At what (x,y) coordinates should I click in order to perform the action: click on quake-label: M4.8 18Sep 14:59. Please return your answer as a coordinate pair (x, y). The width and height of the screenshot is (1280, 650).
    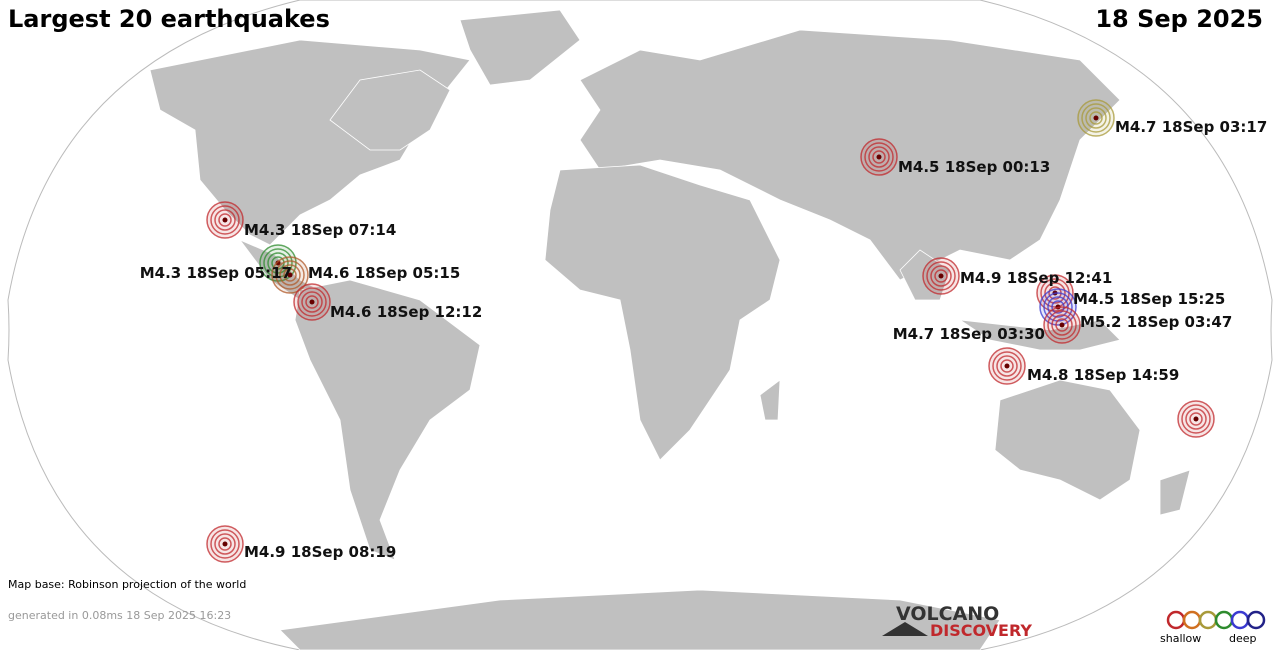
    Looking at the image, I should click on (1103, 375).